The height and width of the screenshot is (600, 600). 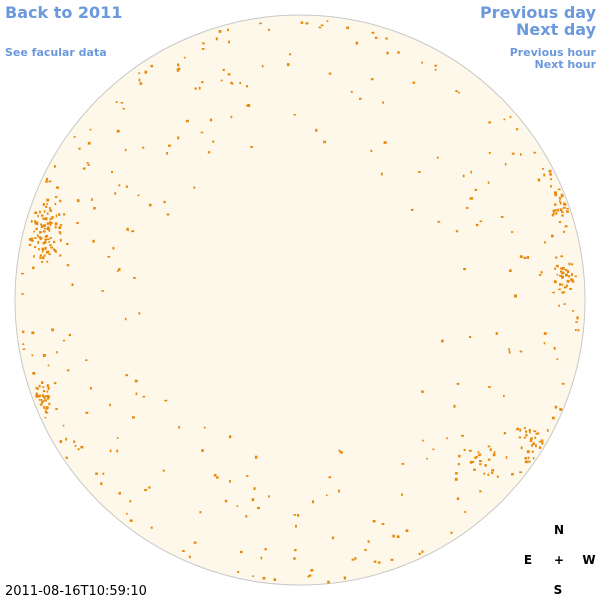 I want to click on back-link: Back to 2011, so click(x=63, y=12).